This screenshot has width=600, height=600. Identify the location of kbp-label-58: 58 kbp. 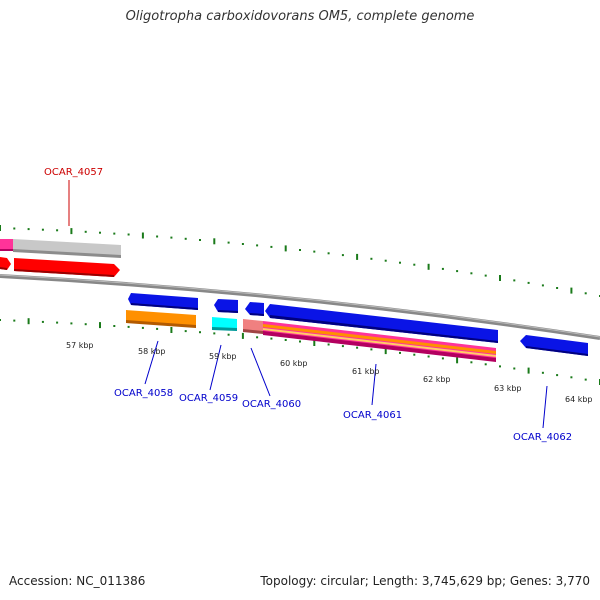
(152, 351).